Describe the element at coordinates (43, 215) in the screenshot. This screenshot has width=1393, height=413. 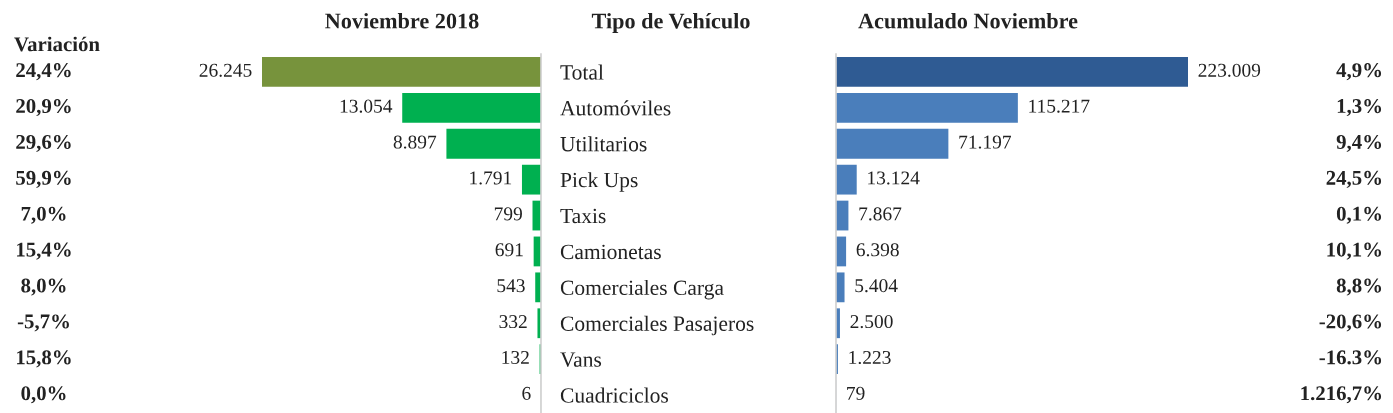
I see `text: 7,0%` at that location.